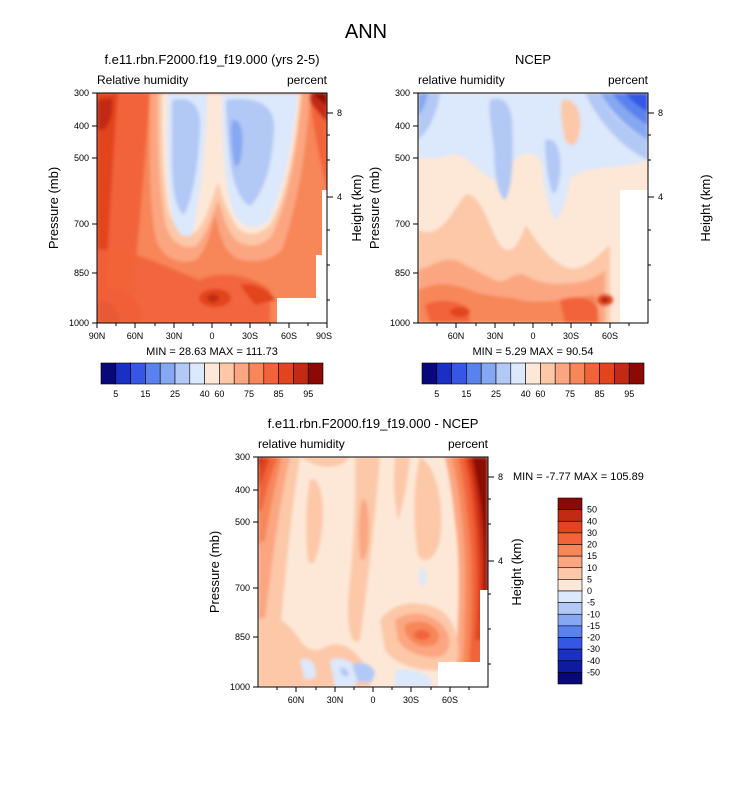 This screenshot has height=788, width=733. What do you see at coordinates (592, 545) in the screenshot?
I see `colorbar-label: 20` at bounding box center [592, 545].